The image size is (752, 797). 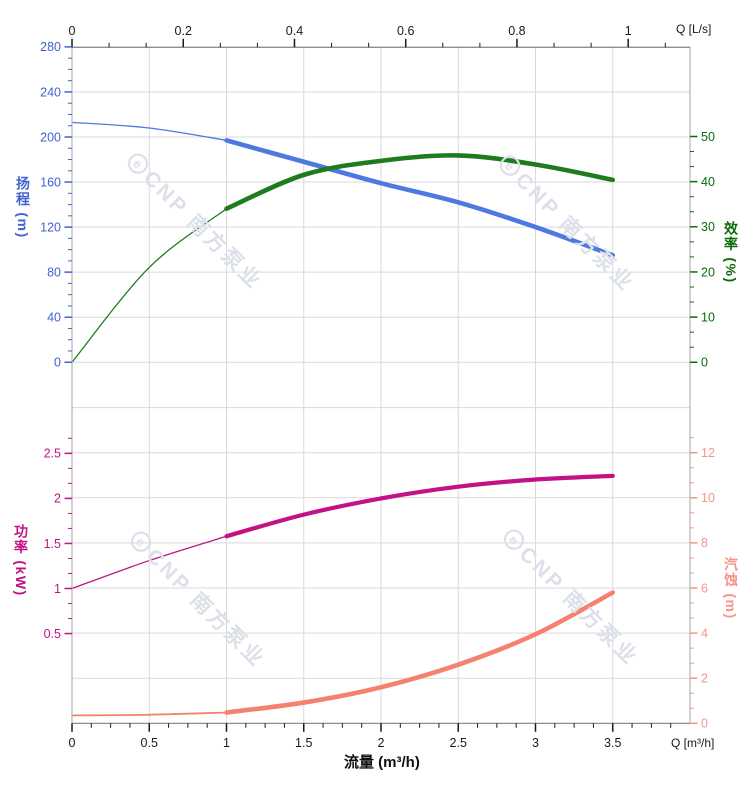 I want to click on svg-text: 200, so click(x=50, y=137).